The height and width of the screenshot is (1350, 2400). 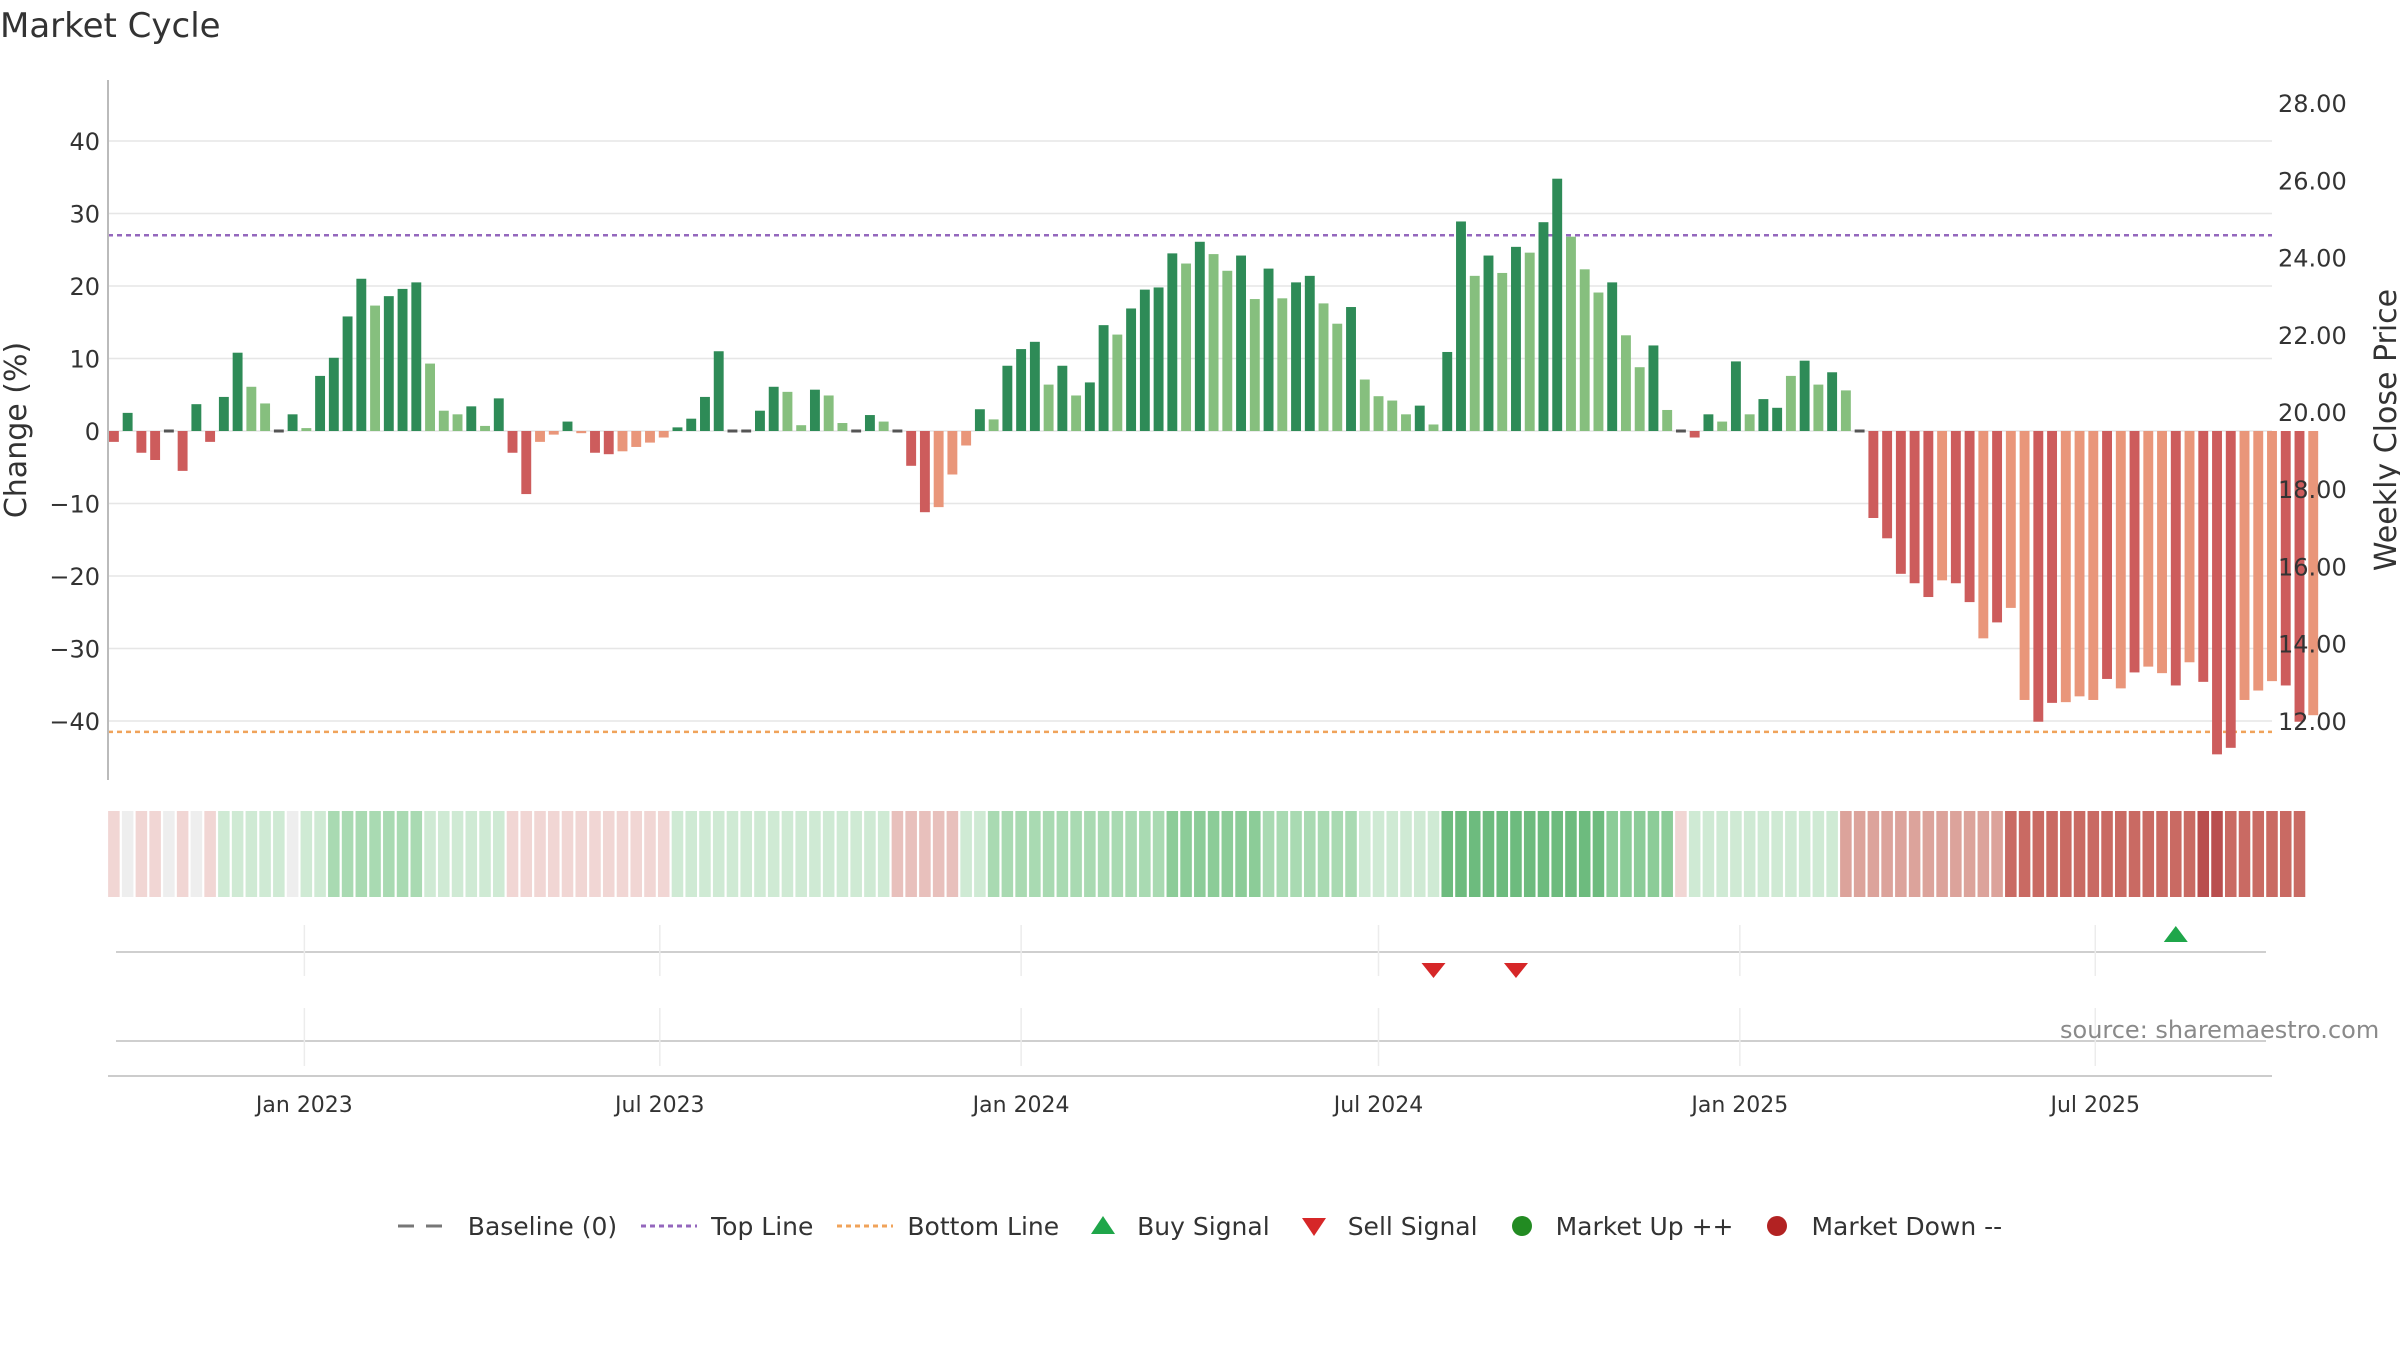 I want to click on legend-buy-label: Buy Signal, so click(x=1203, y=1226).